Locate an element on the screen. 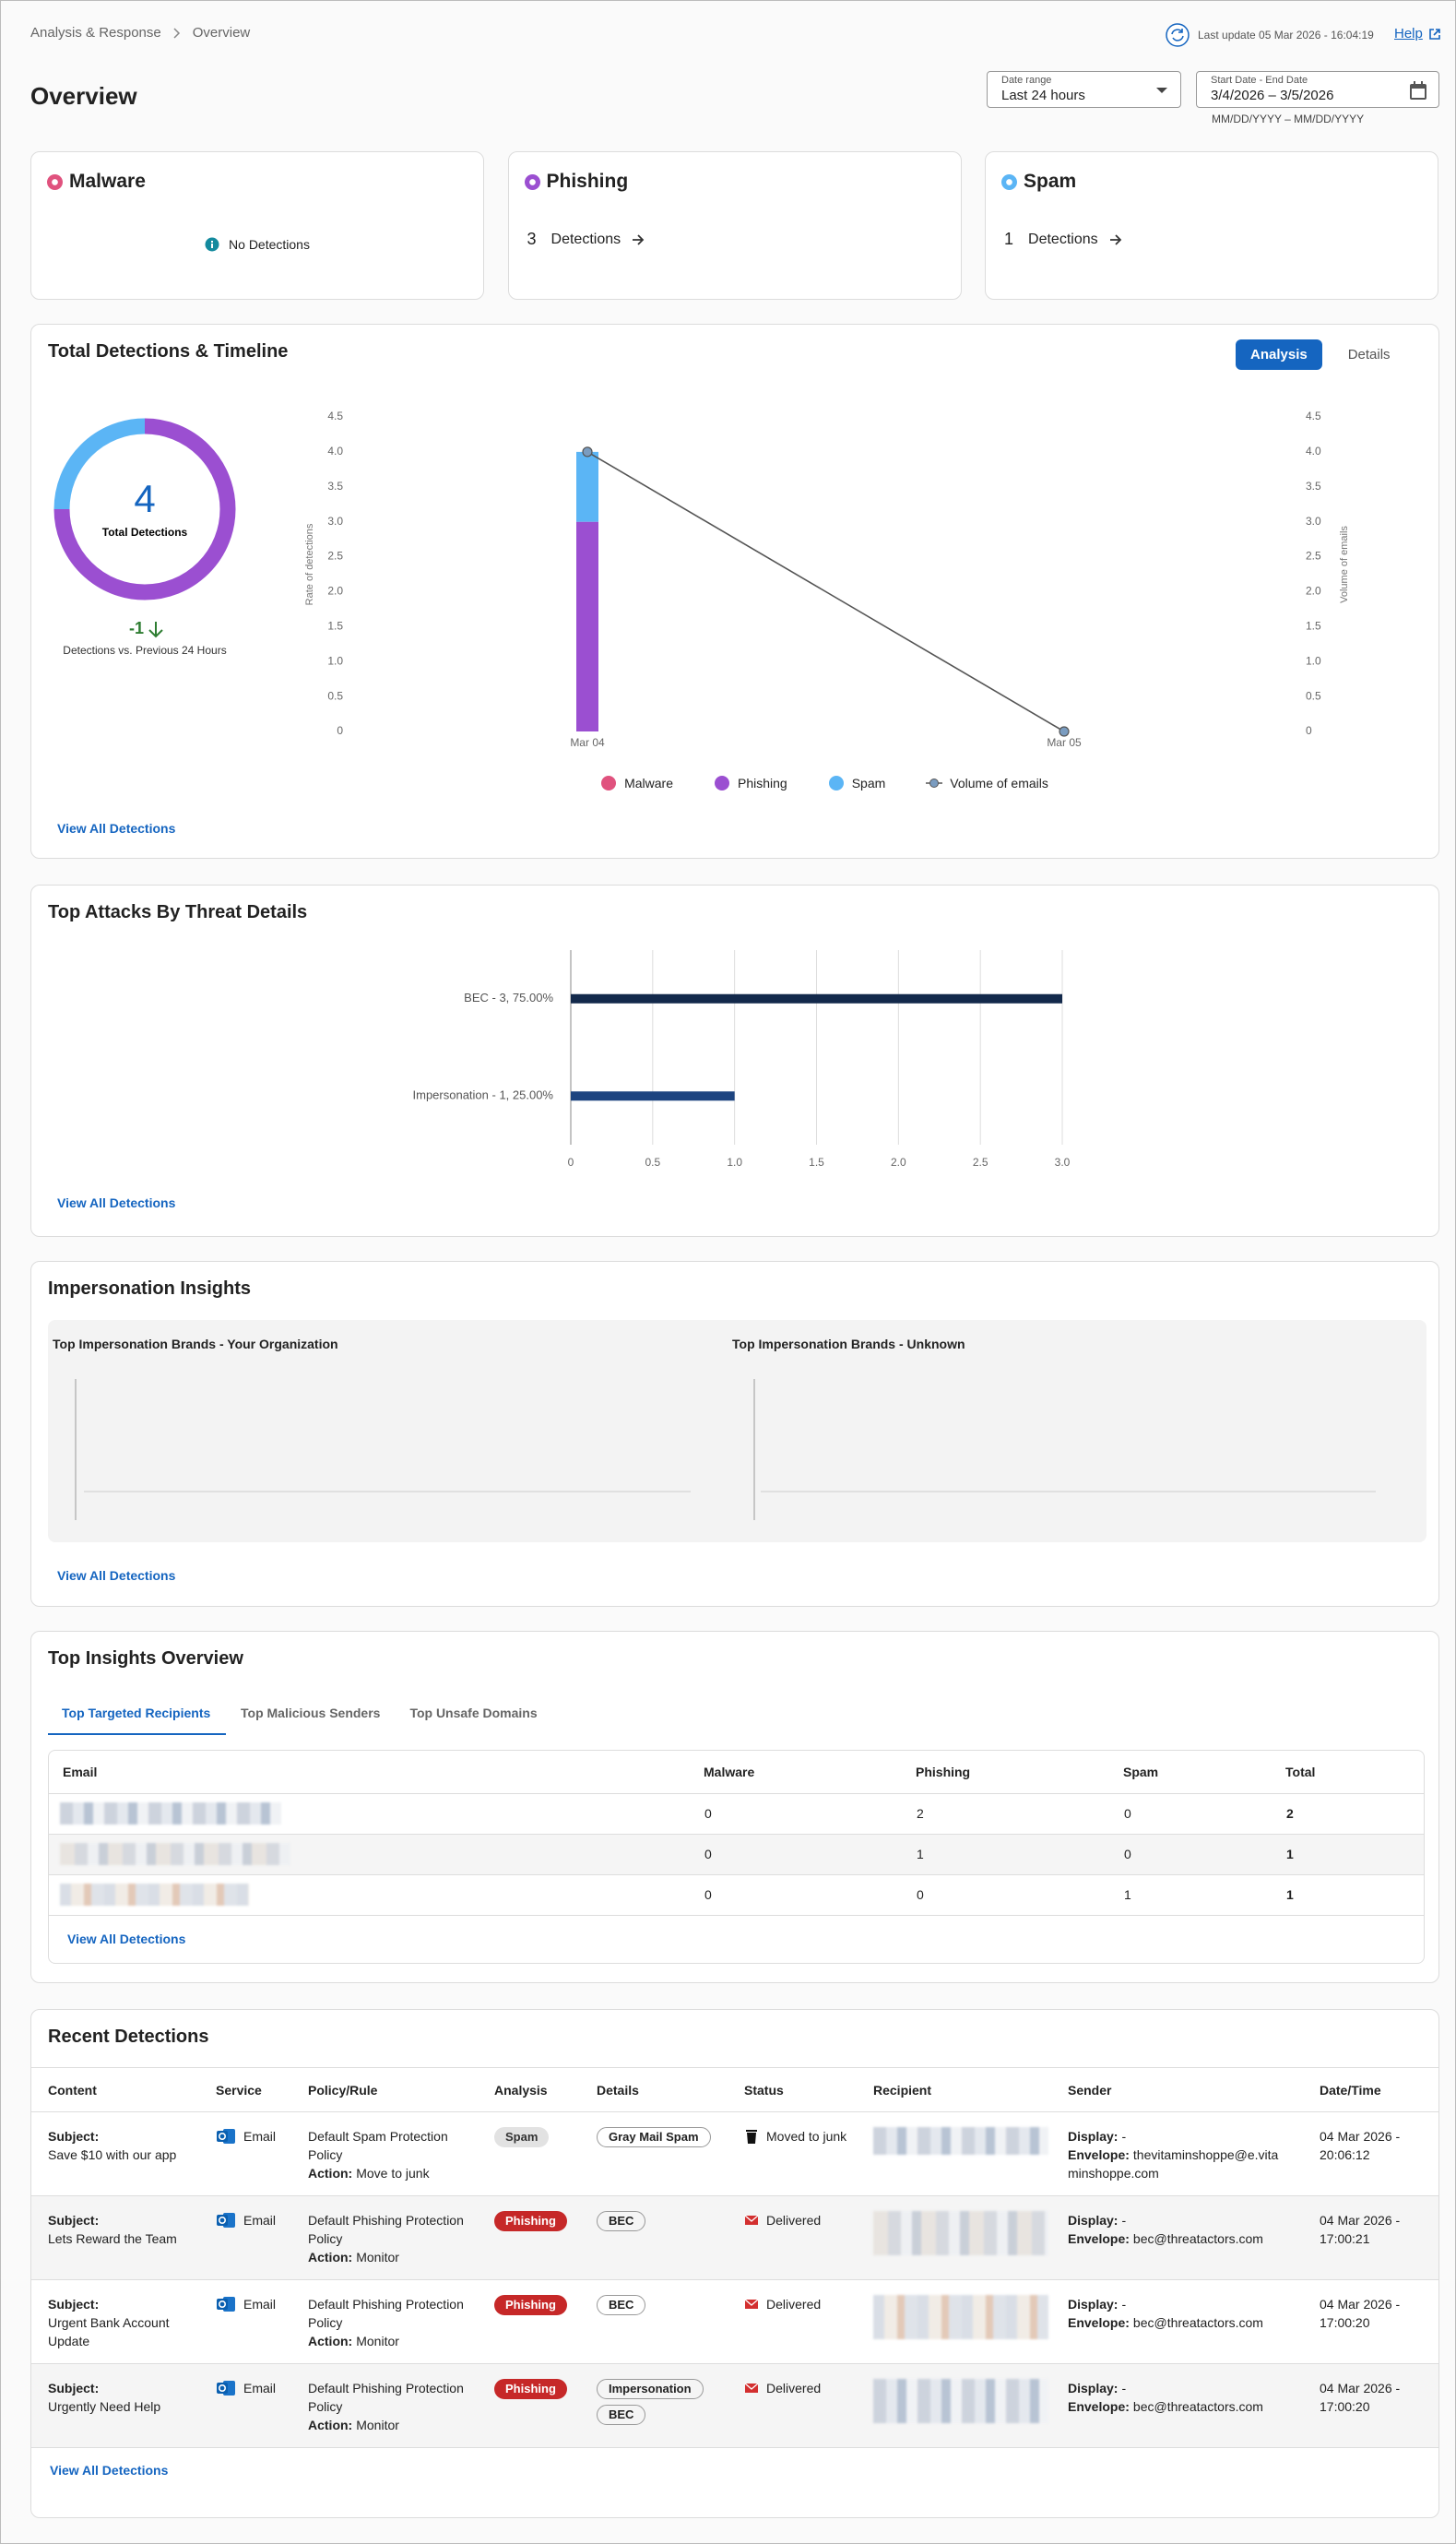  datetime: 04 Mar 2026 - 20:06:12 is located at coordinates (1360, 2145).